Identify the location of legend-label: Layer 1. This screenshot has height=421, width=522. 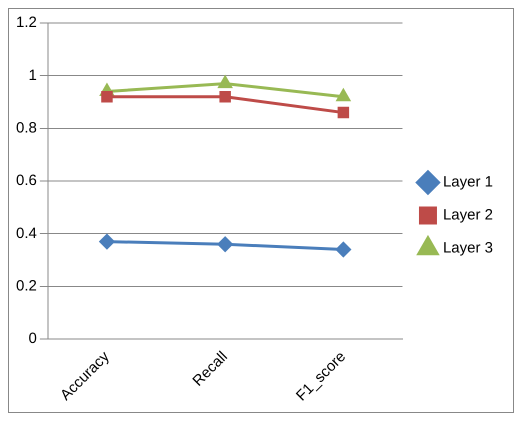
(468, 182).